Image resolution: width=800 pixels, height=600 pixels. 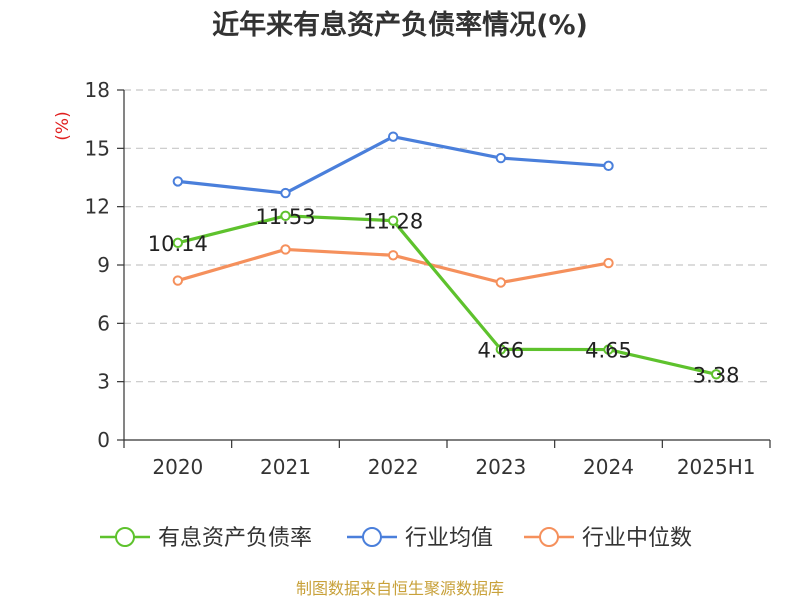 I want to click on legend: 有息资产负债率 行业均值 行业中位数, so click(x=396, y=538).